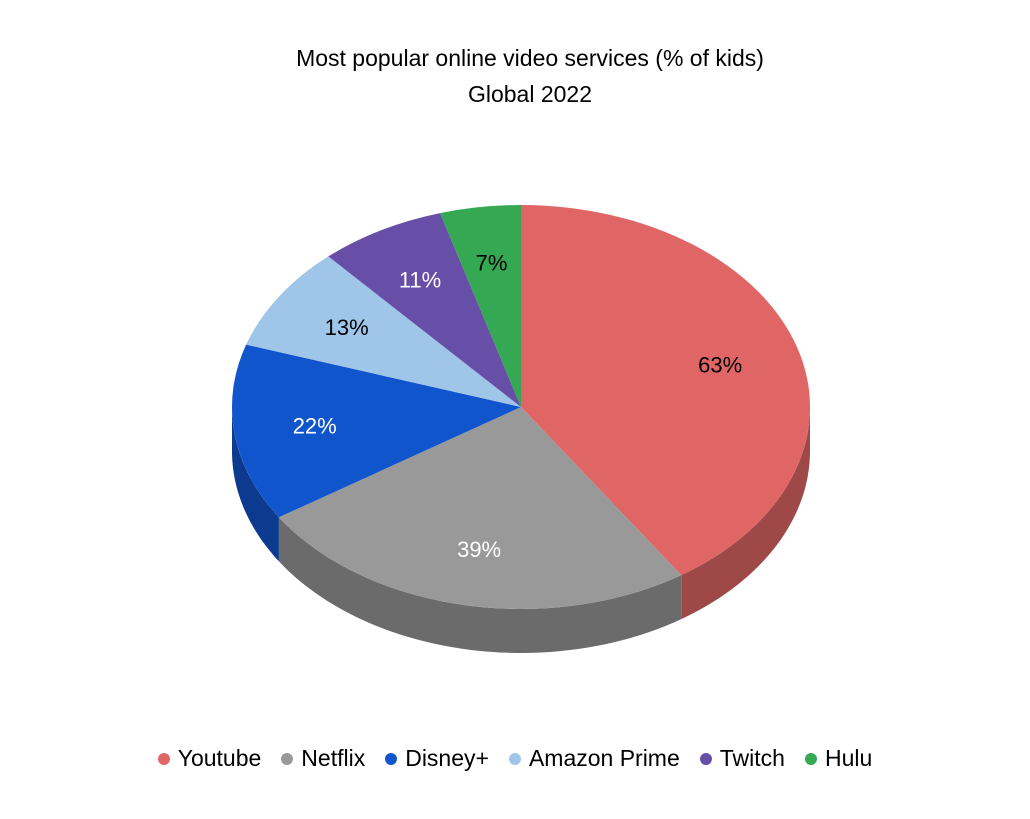 The height and width of the screenshot is (819, 1030). What do you see at coordinates (376, 431) in the screenshot?
I see `pie-slice-disney` at bounding box center [376, 431].